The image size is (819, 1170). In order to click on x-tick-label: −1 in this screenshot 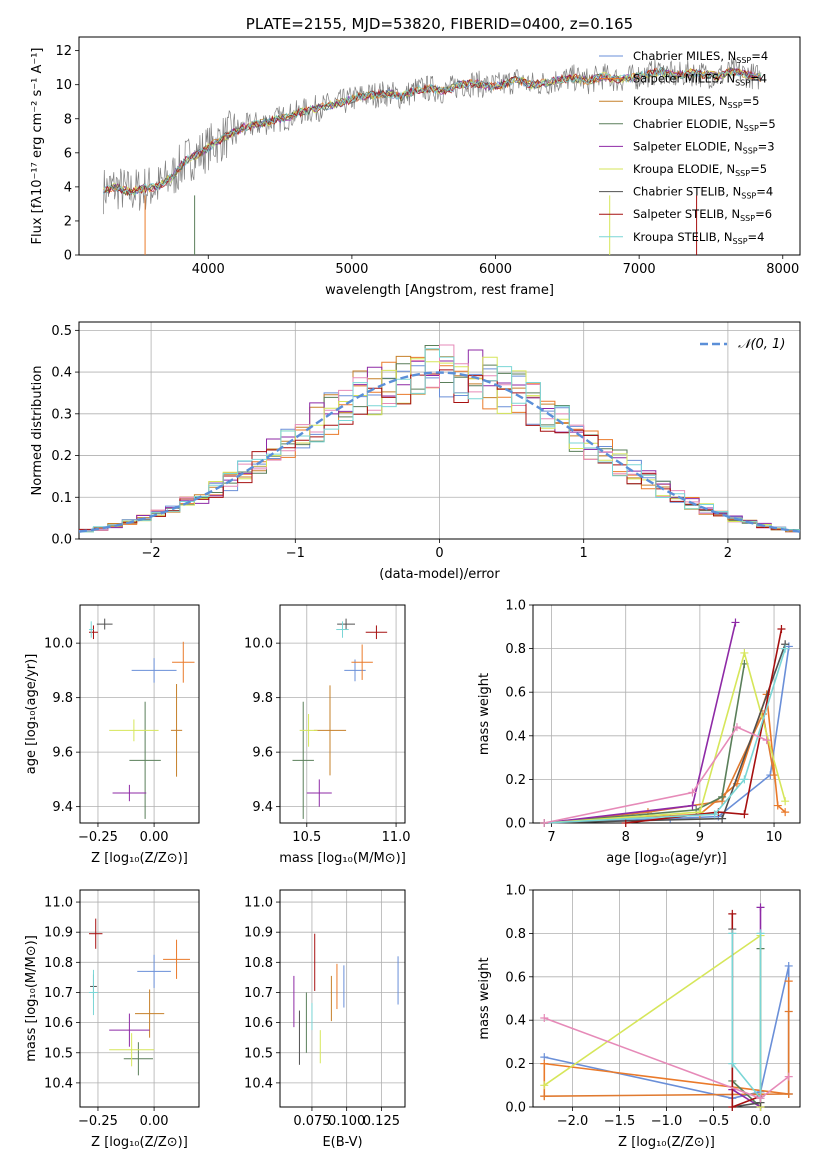, I will do `click(295, 553)`.